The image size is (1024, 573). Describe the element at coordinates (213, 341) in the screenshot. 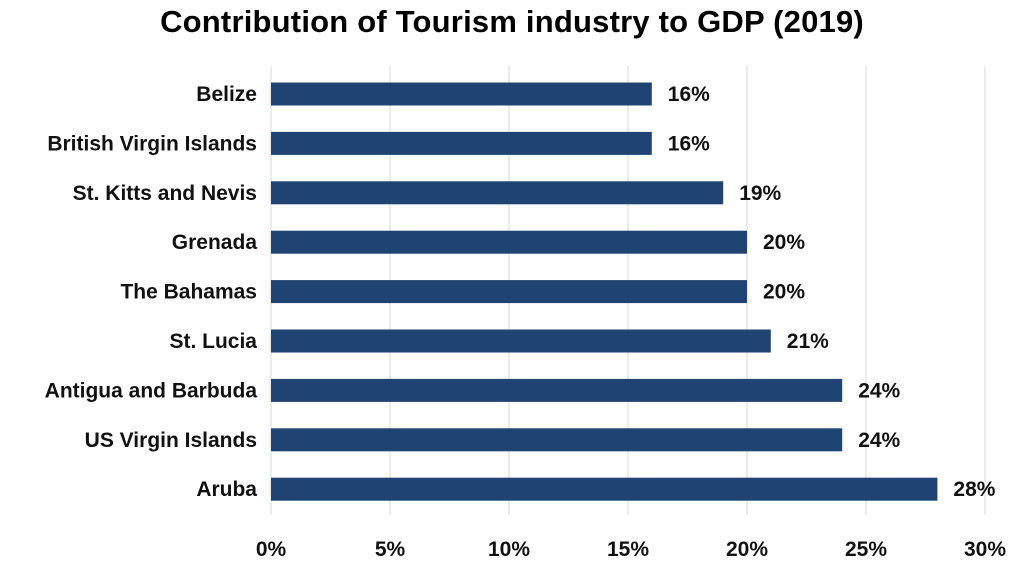

I see `category-label: St. Lucia` at that location.